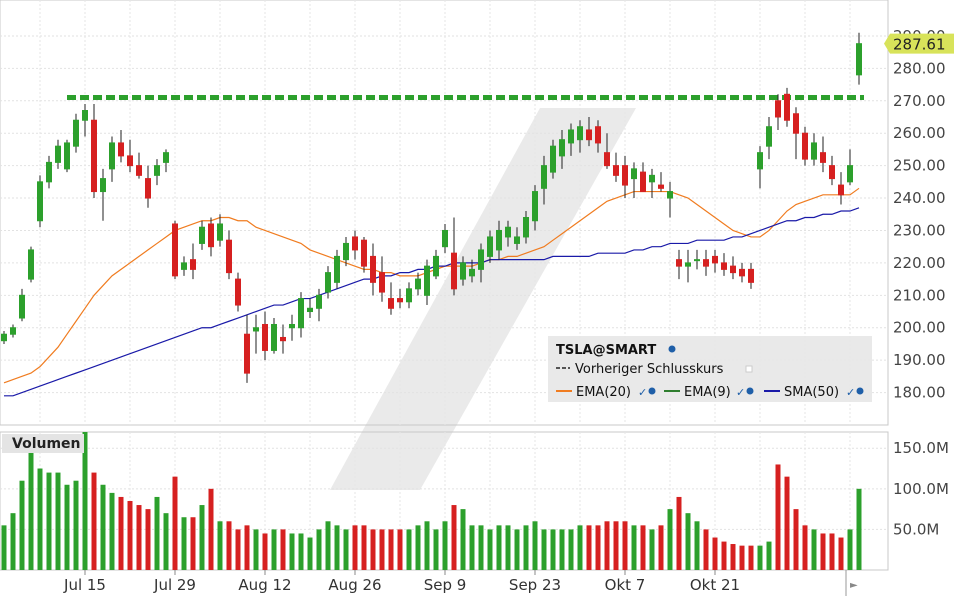  What do you see at coordinates (174, 585) in the screenshot?
I see `x-tick-label: Jul 29` at bounding box center [174, 585].